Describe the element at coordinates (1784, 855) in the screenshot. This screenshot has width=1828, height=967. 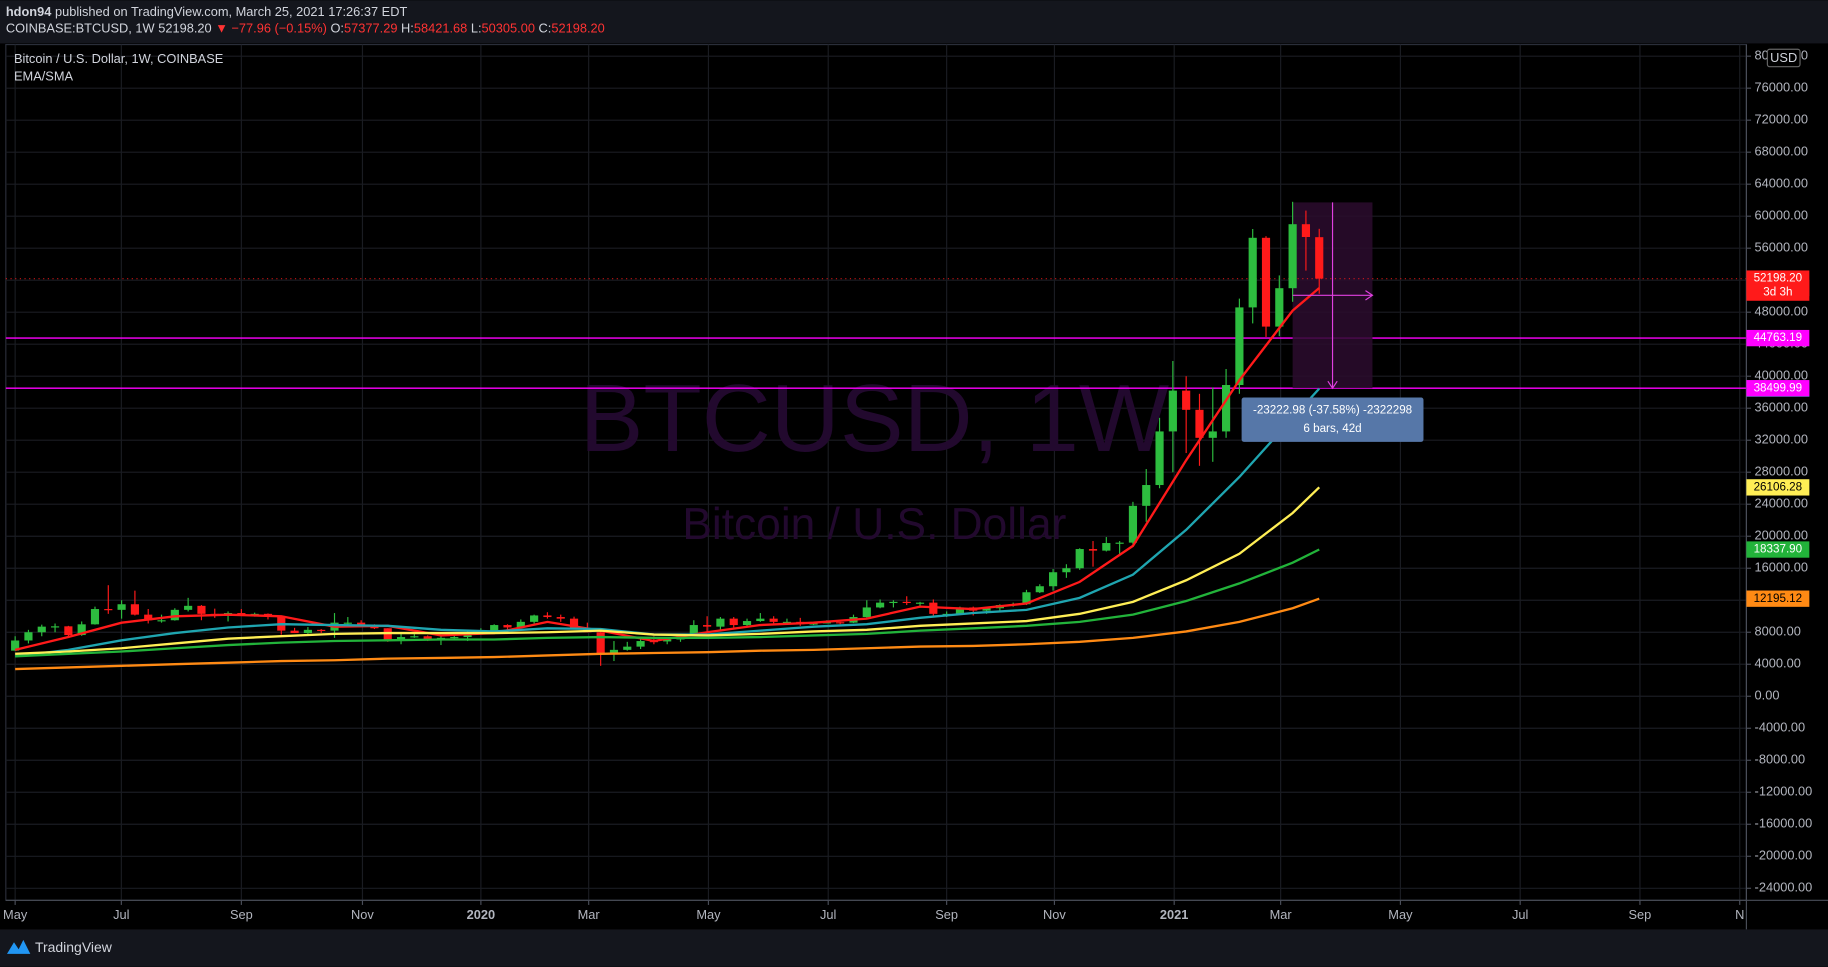
I see `y-tick-label: -20000.00` at that location.